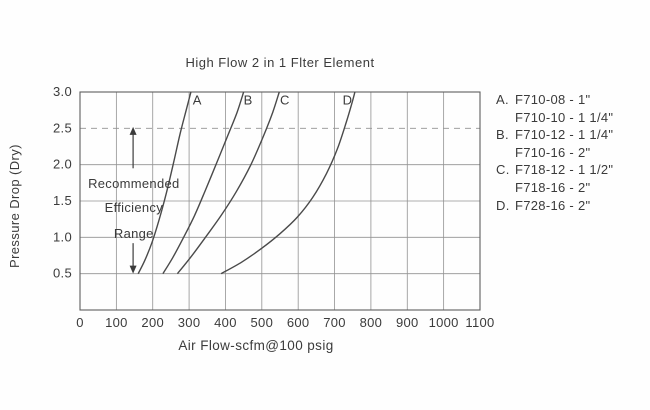 This screenshot has height=410, width=650. What do you see at coordinates (80, 322) in the screenshot?
I see `x-tick-label: 0` at bounding box center [80, 322].